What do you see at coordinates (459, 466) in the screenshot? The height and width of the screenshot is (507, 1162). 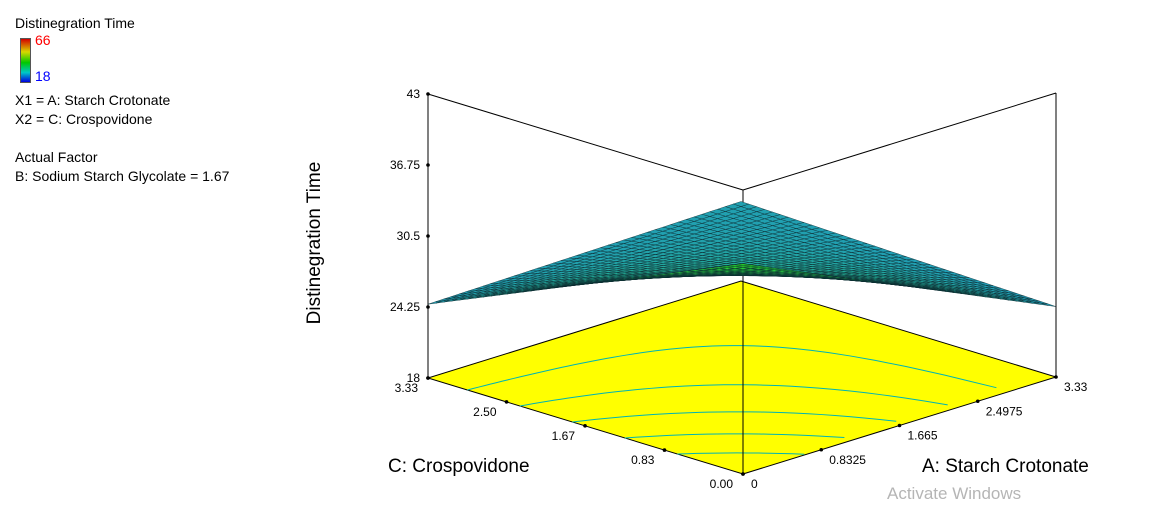 I see `c-axis-title: C: Crospovidone` at bounding box center [459, 466].